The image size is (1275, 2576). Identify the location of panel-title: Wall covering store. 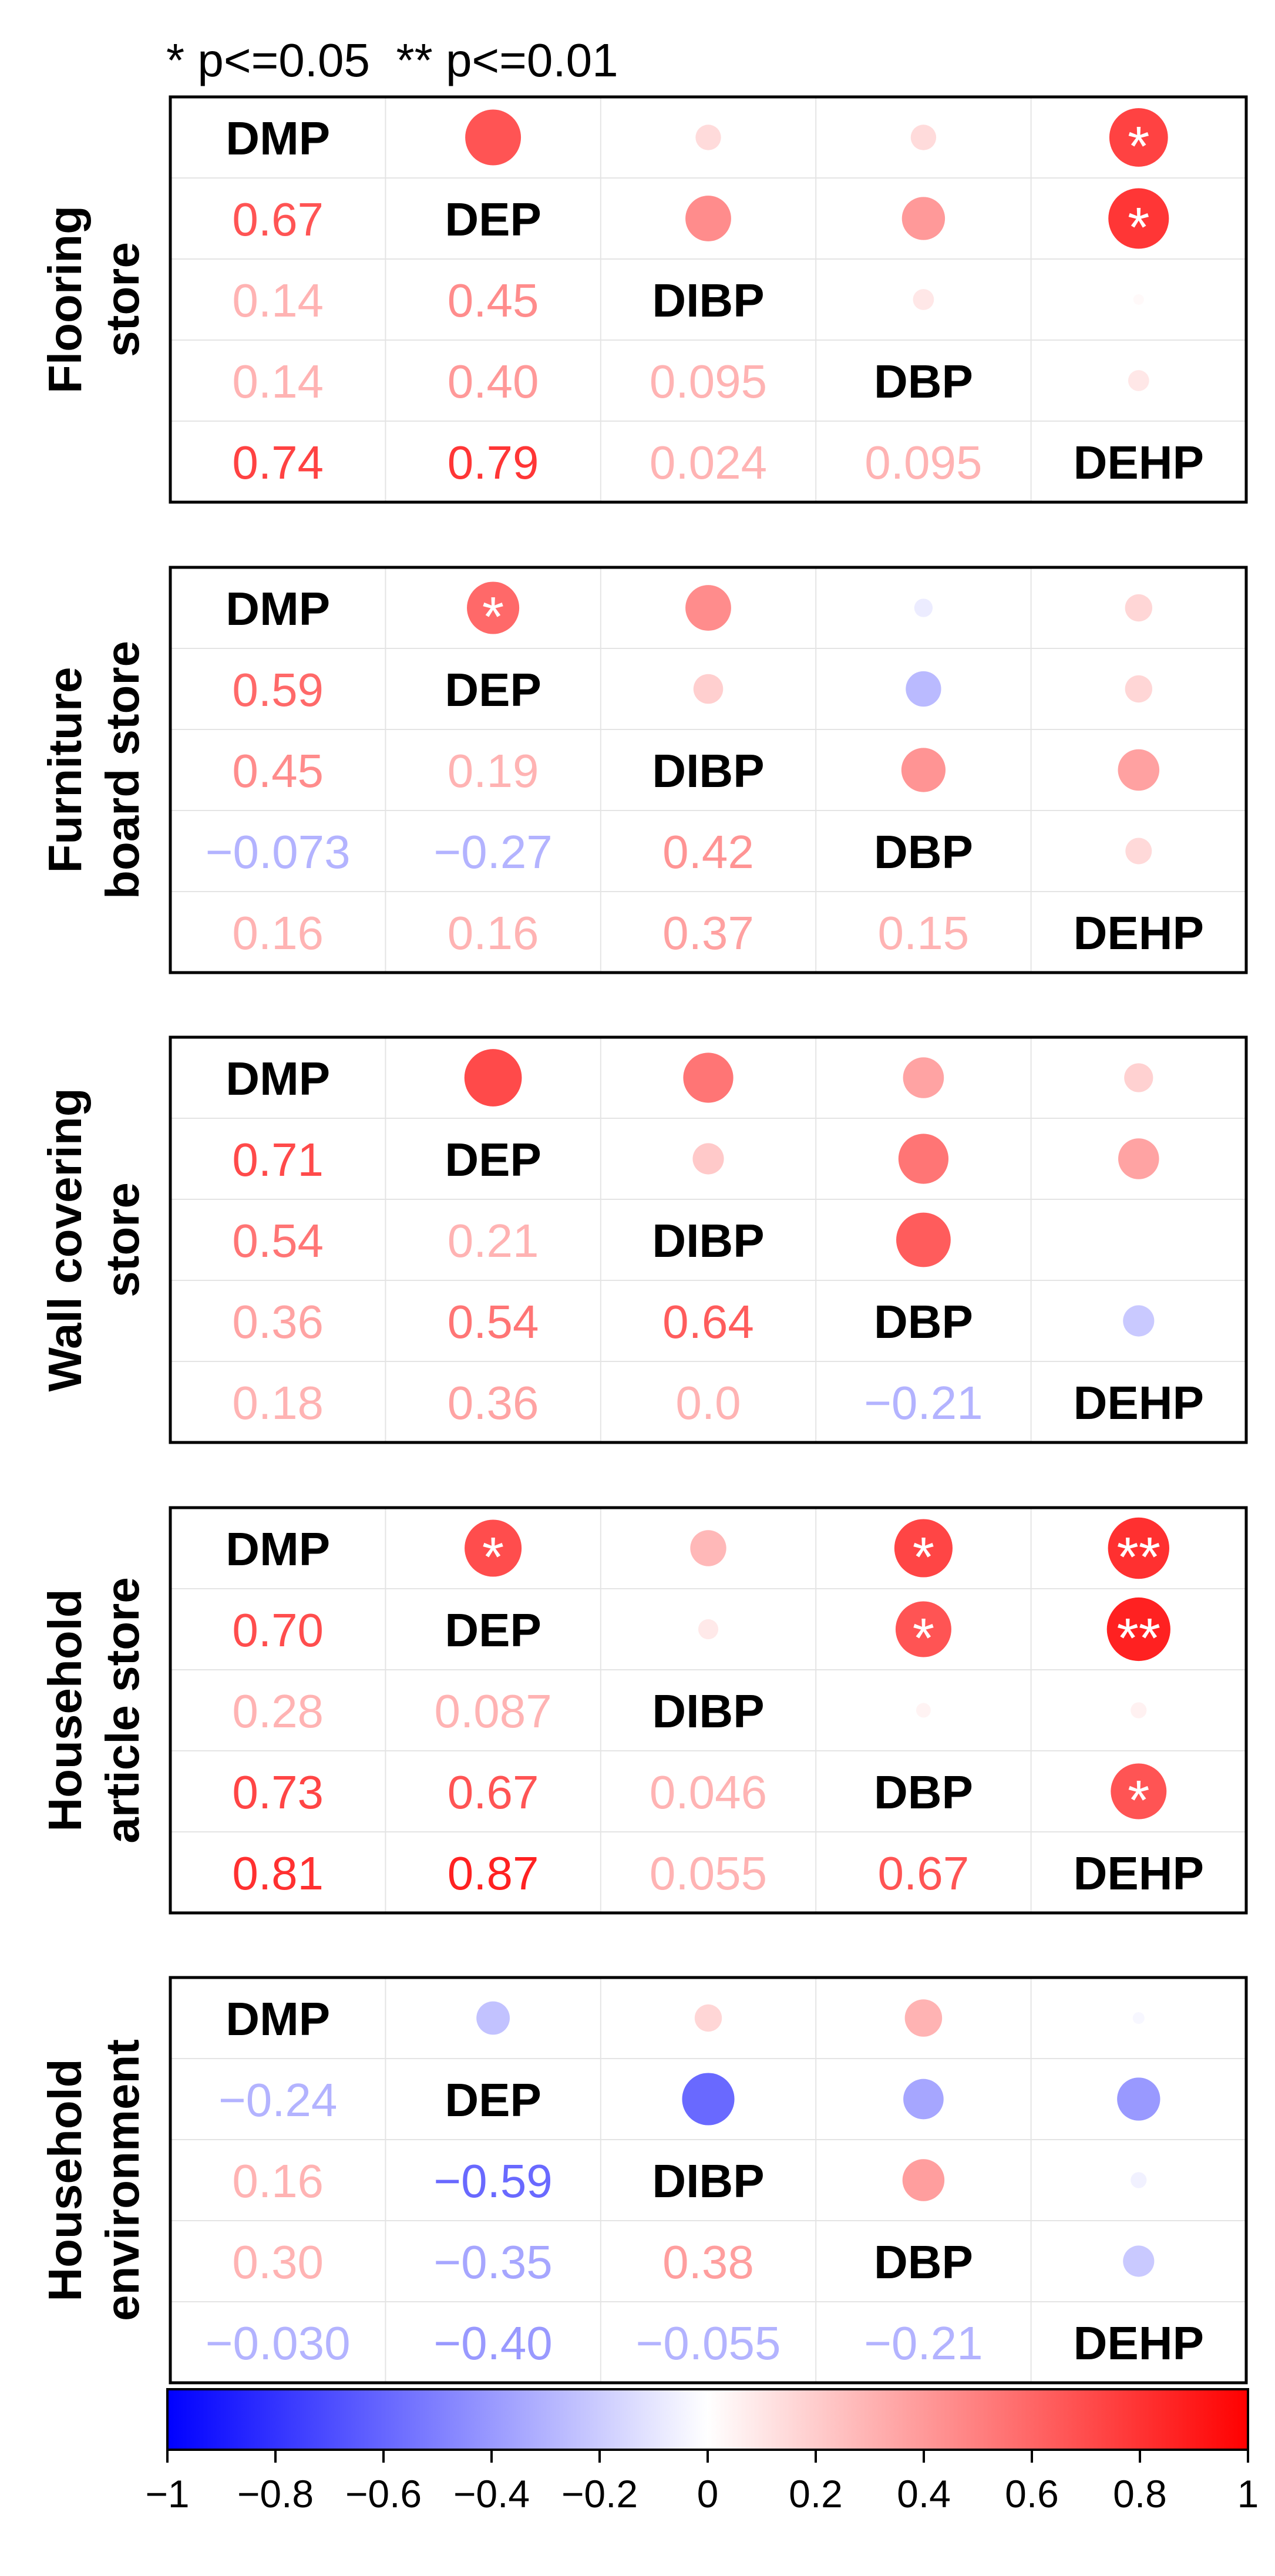
(94, 1239).